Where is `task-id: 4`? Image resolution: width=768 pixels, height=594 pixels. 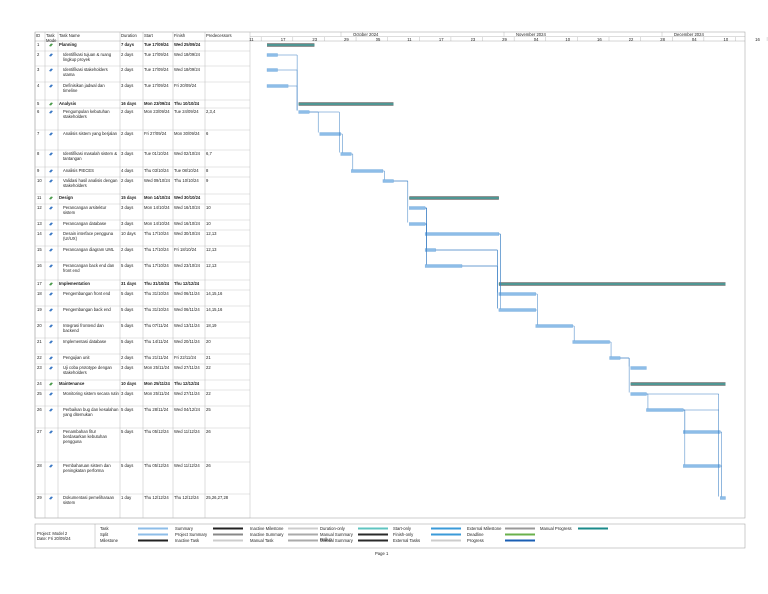
task-id: 4 is located at coordinates (38, 85).